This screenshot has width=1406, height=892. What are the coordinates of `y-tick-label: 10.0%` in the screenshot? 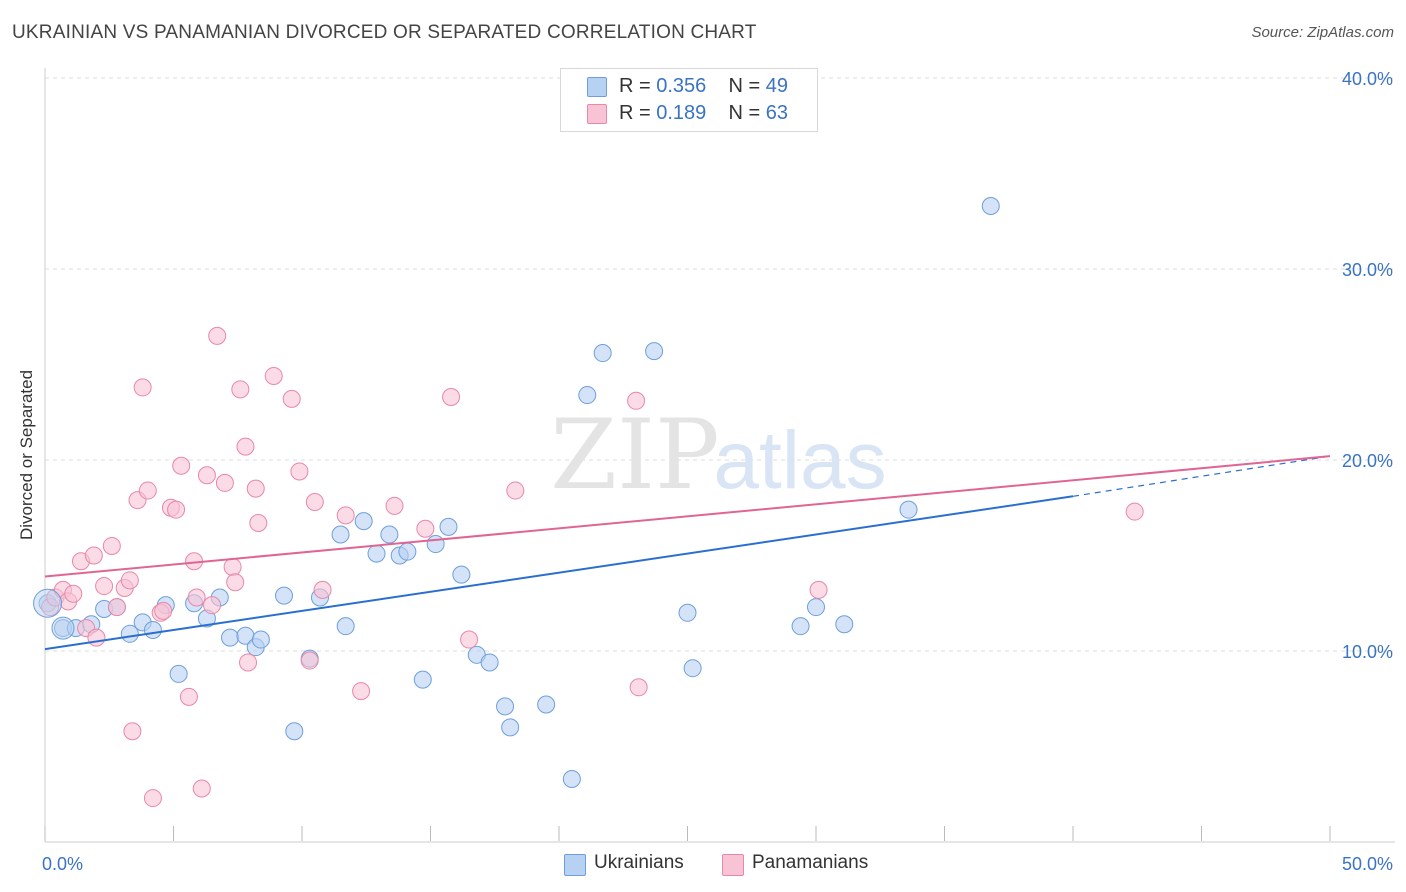 It's located at (1367, 652).